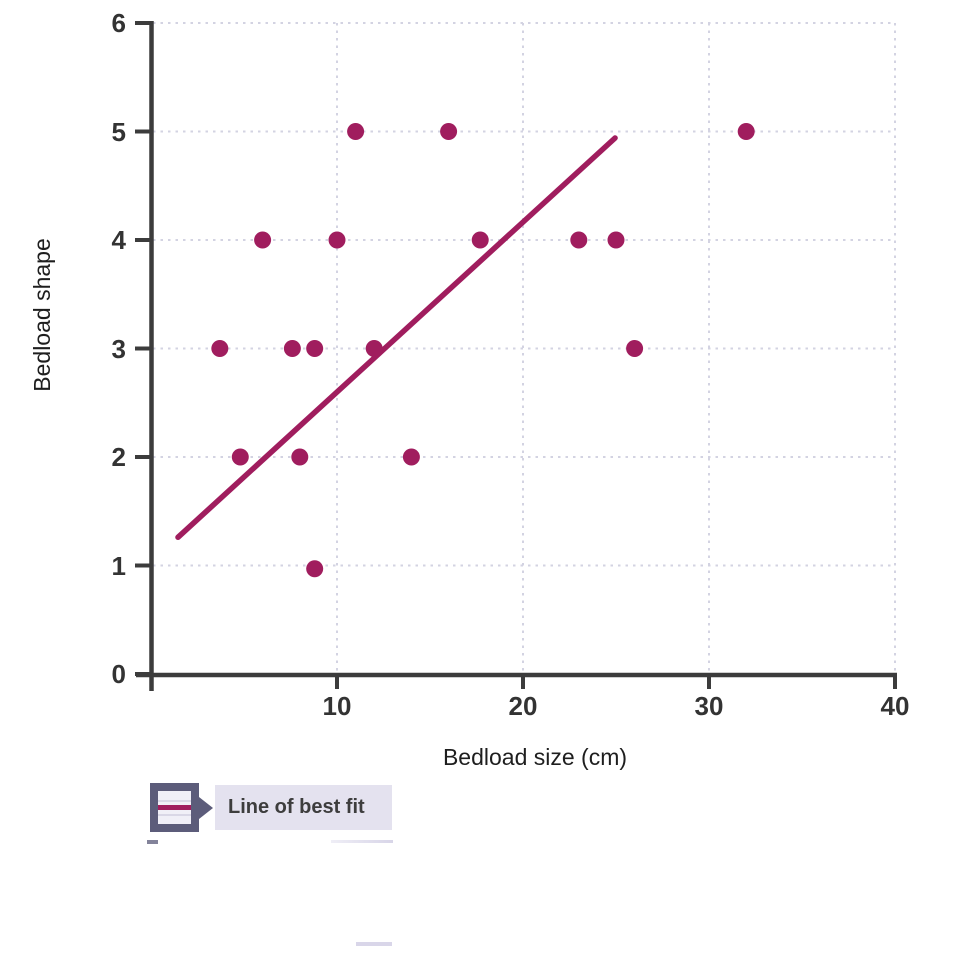 This screenshot has height=976, width=976. I want to click on legend-icon-chart-face, so click(174, 807).